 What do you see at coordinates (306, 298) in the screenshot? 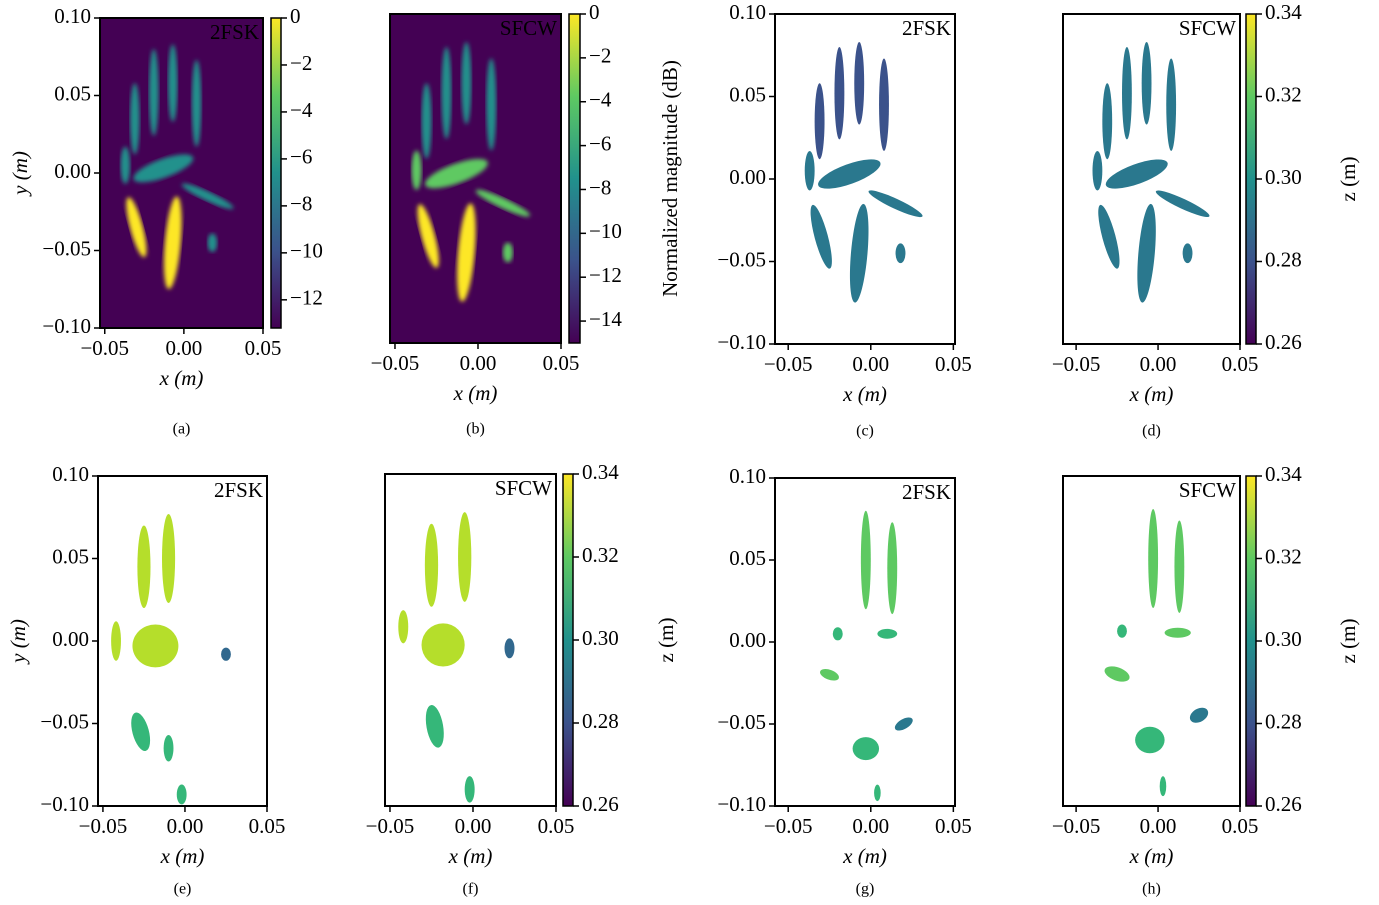
I see `colorbar-tick-label: −12` at bounding box center [306, 298].